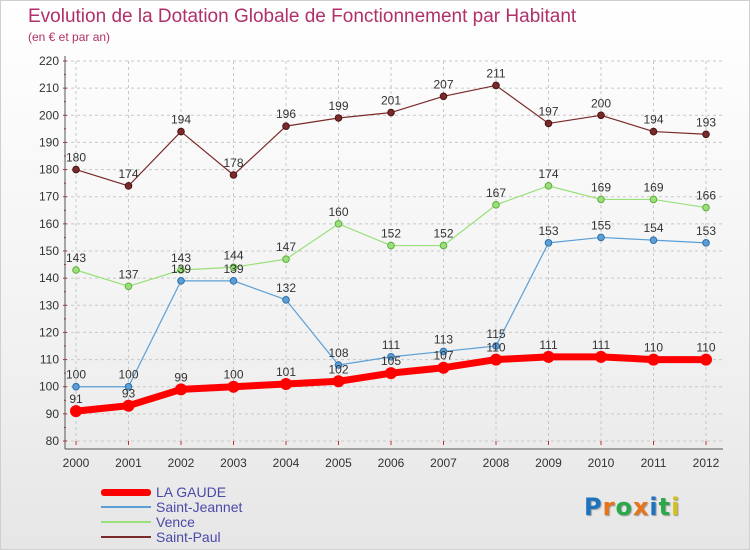  What do you see at coordinates (49, 170) in the screenshot?
I see `y-tick-label-180: 180` at bounding box center [49, 170].